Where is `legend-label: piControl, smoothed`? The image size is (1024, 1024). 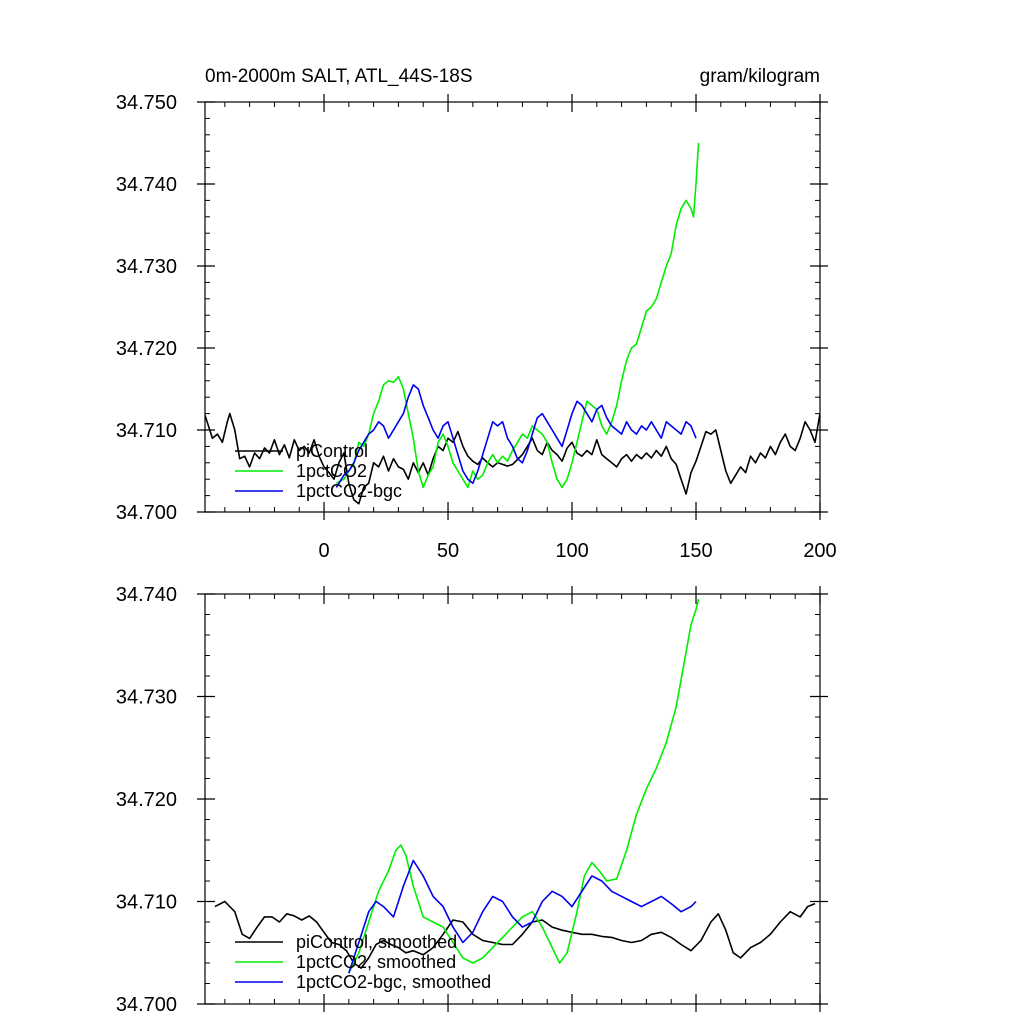 legend-label: piControl, smoothed is located at coordinates (376, 942).